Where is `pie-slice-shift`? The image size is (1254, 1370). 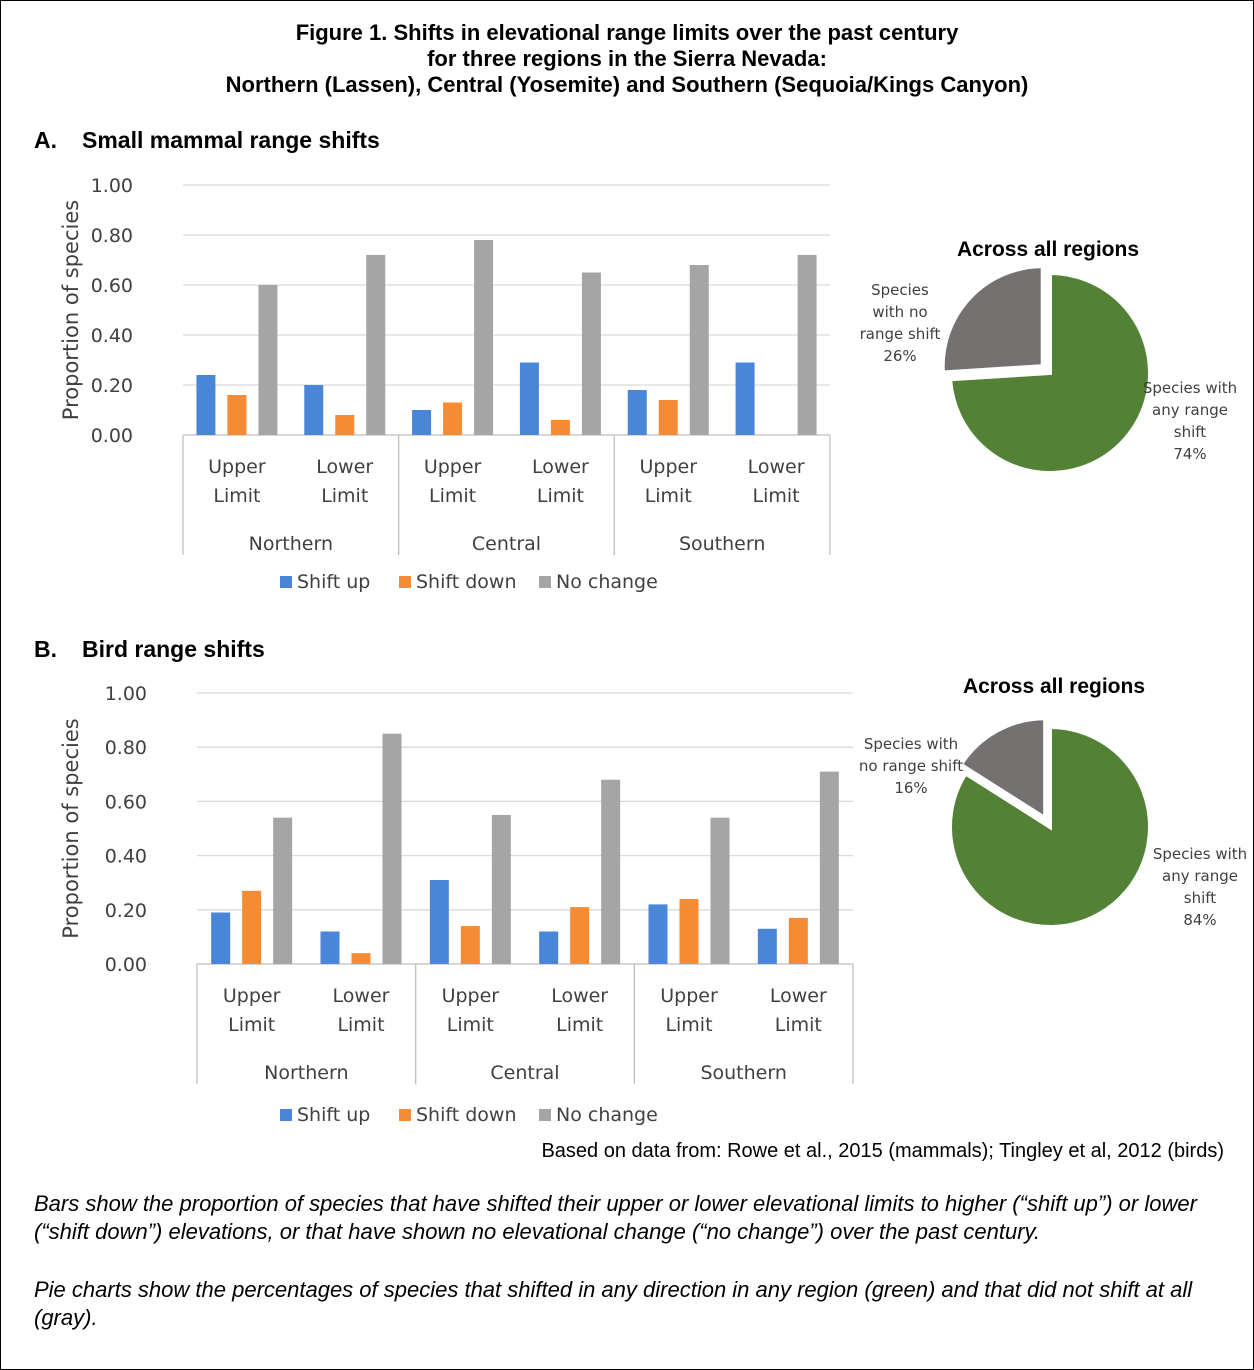
pie-slice-shift is located at coordinates (1050, 372).